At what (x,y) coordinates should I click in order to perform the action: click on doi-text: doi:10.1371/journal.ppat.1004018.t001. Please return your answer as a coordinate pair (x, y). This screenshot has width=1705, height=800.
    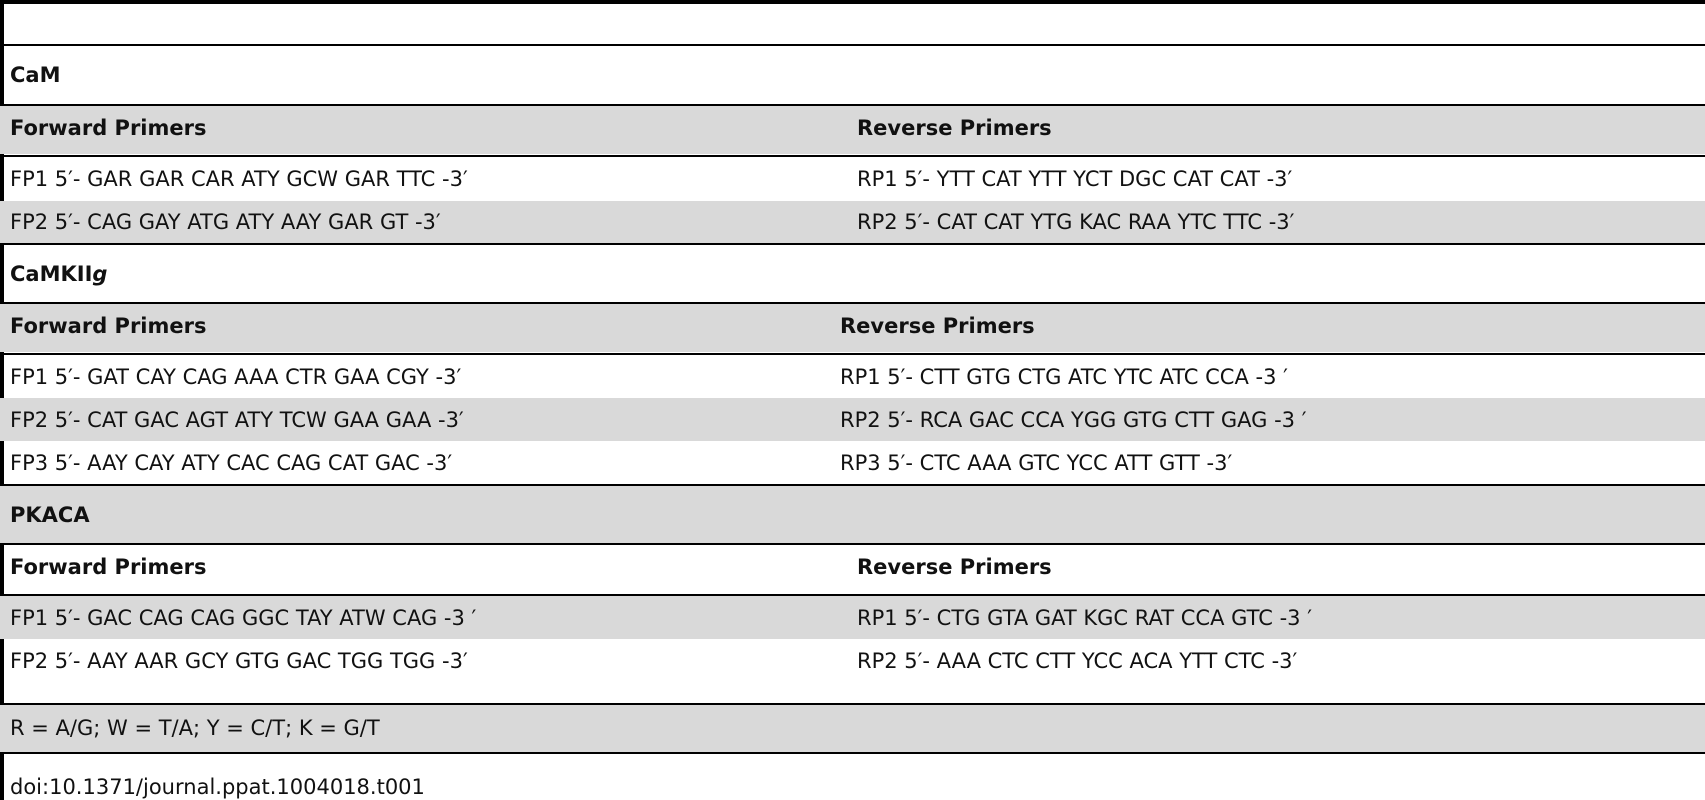
    Looking at the image, I should click on (217, 787).